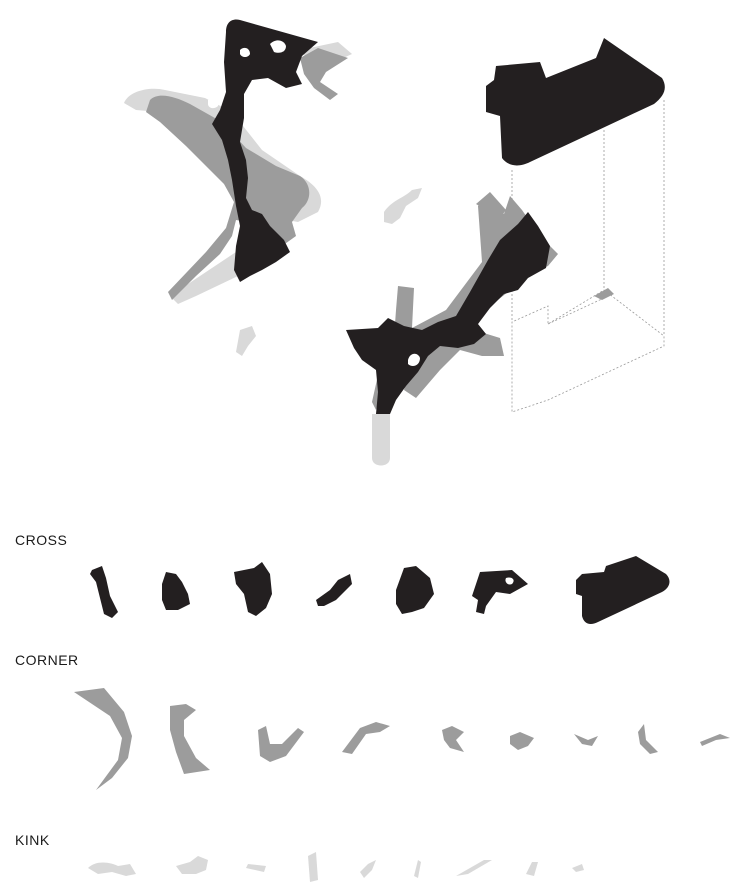 The image size is (748, 891). What do you see at coordinates (414, 359) in the screenshot?
I see `right-hole` at bounding box center [414, 359].